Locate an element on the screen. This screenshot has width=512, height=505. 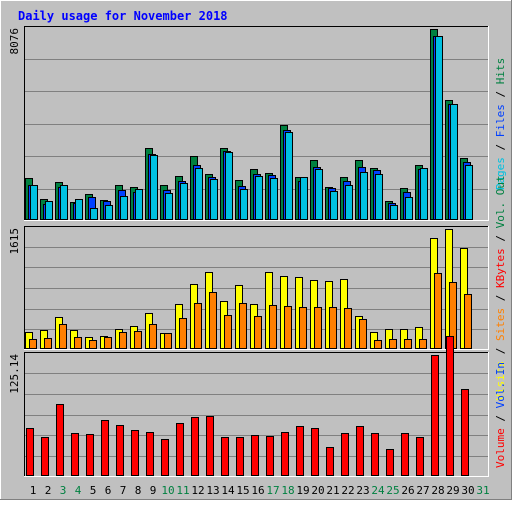
x-tick-label-day-14: 14 is located at coordinates (228, 490).